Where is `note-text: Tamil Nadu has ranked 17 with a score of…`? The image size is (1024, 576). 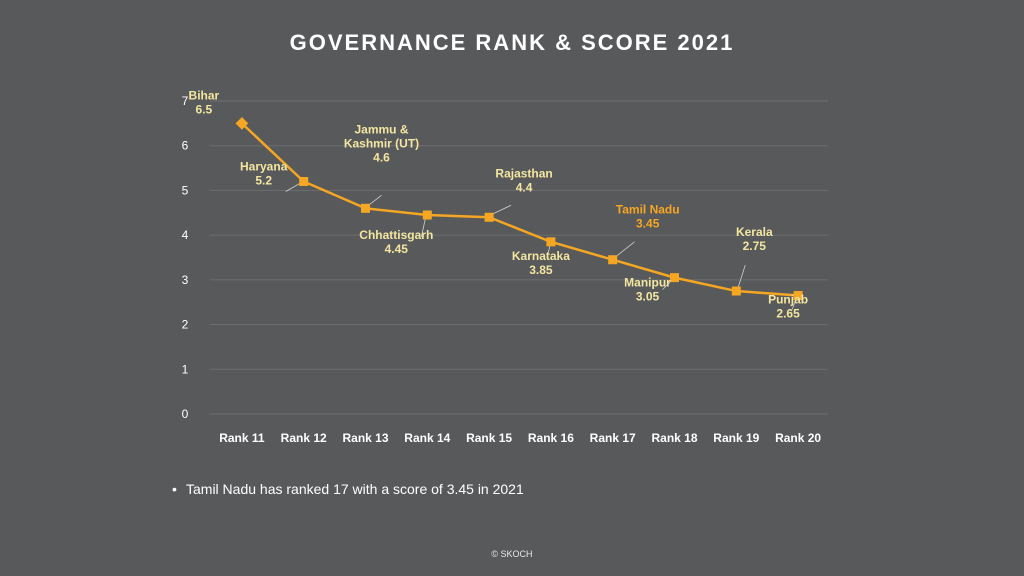 note-text: Tamil Nadu has ranked 17 with a score of… is located at coordinates (355, 489).